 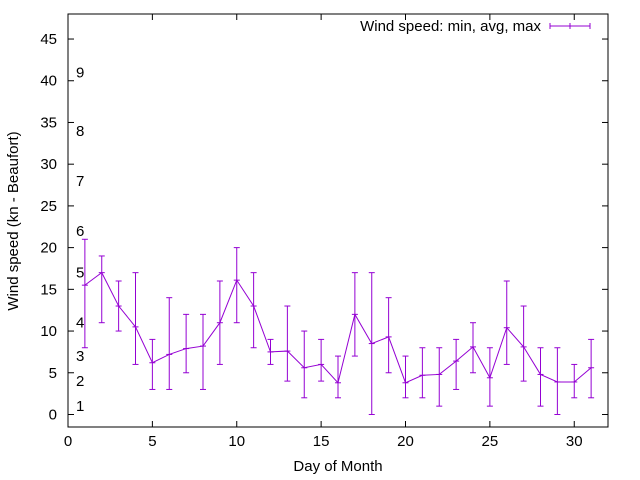 I want to click on y-tick-label: 45, so click(x=48, y=39).